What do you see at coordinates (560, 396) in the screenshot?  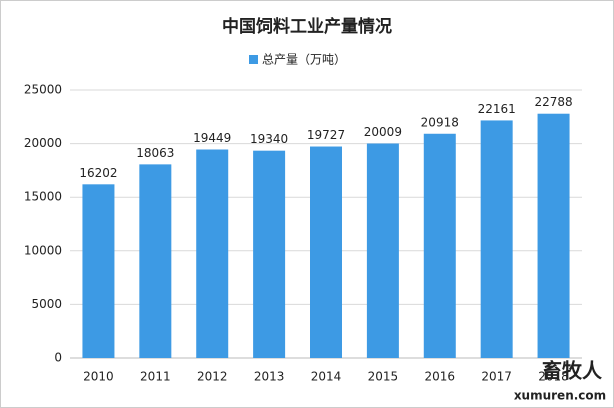 I see `watermark-site: xumuren.com` at bounding box center [560, 396].